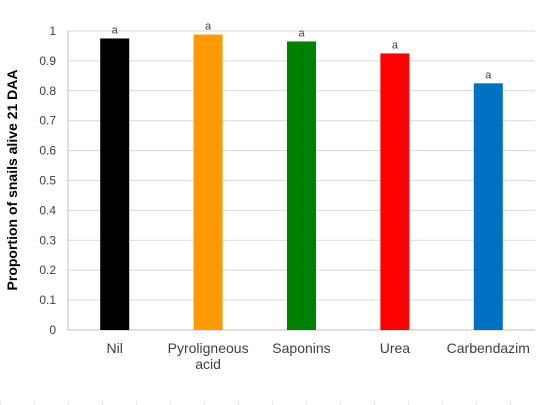 The image size is (540, 405). What do you see at coordinates (115, 348) in the screenshot?
I see `category-label: Nil` at bounding box center [115, 348].